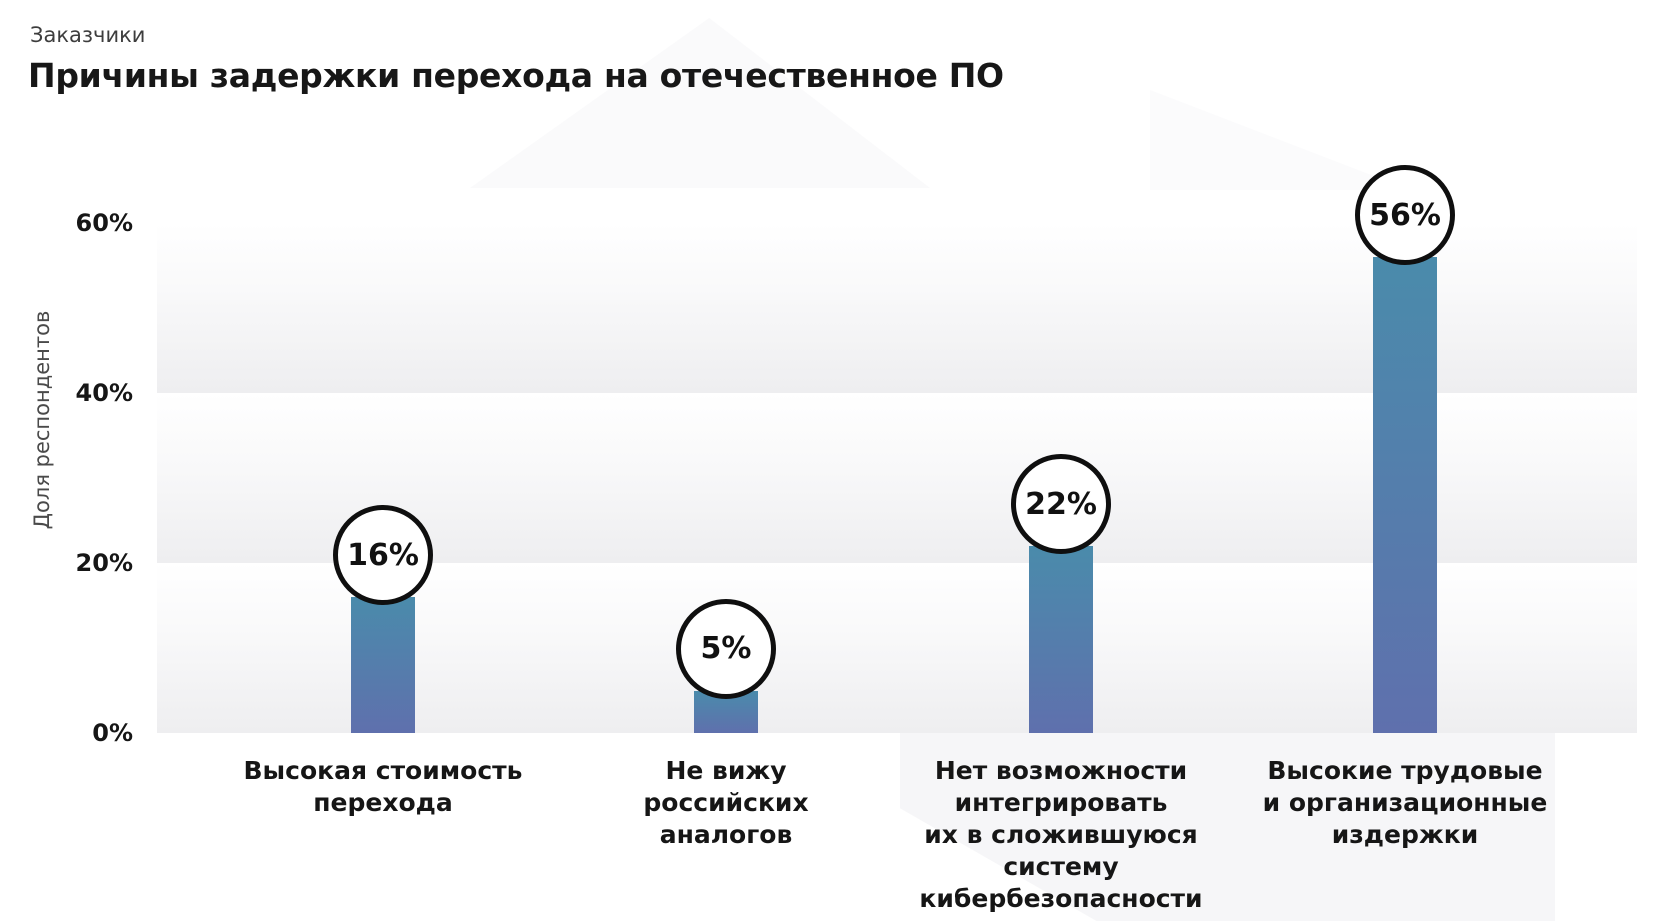 The image size is (1672, 921). What do you see at coordinates (383, 555) in the screenshot?
I see `value-badge: 16%` at bounding box center [383, 555].